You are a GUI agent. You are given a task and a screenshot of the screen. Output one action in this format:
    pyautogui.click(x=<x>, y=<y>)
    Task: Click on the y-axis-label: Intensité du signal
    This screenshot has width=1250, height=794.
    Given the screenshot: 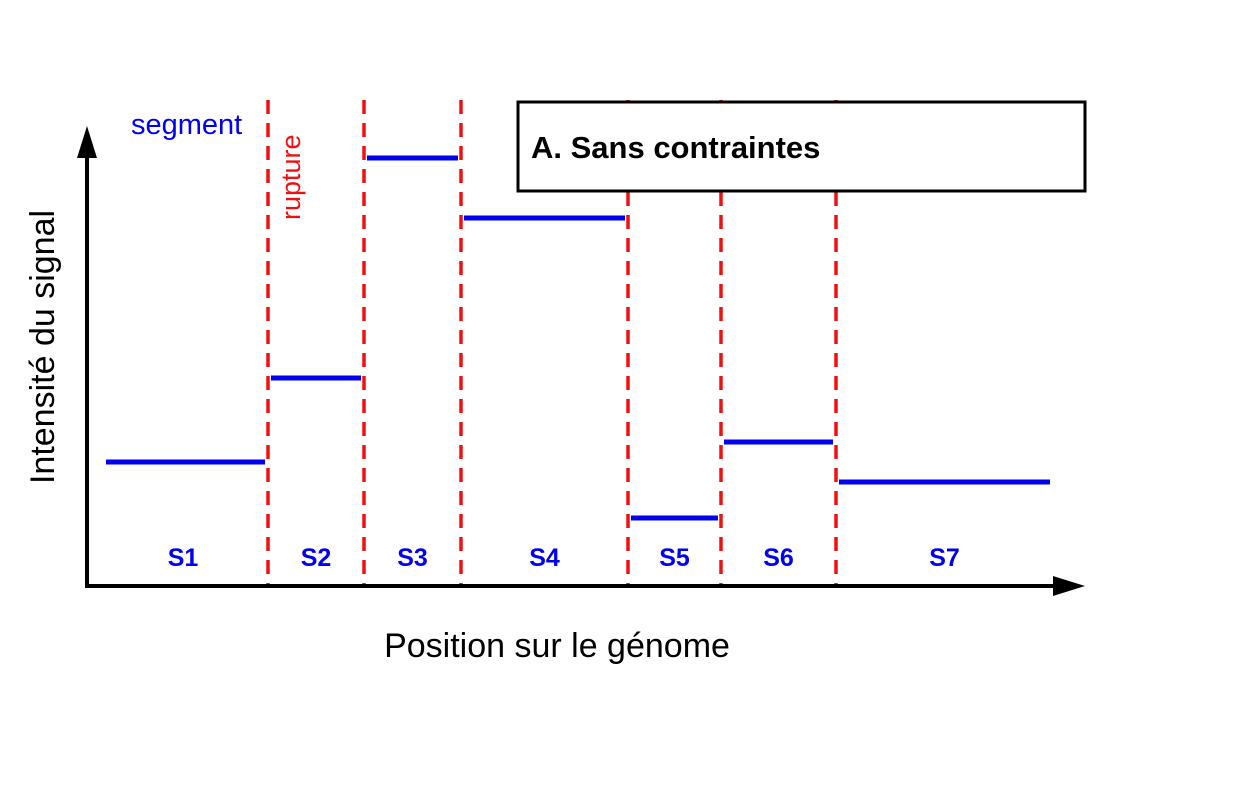 What is the action you would take?
    pyautogui.click(x=43, y=347)
    